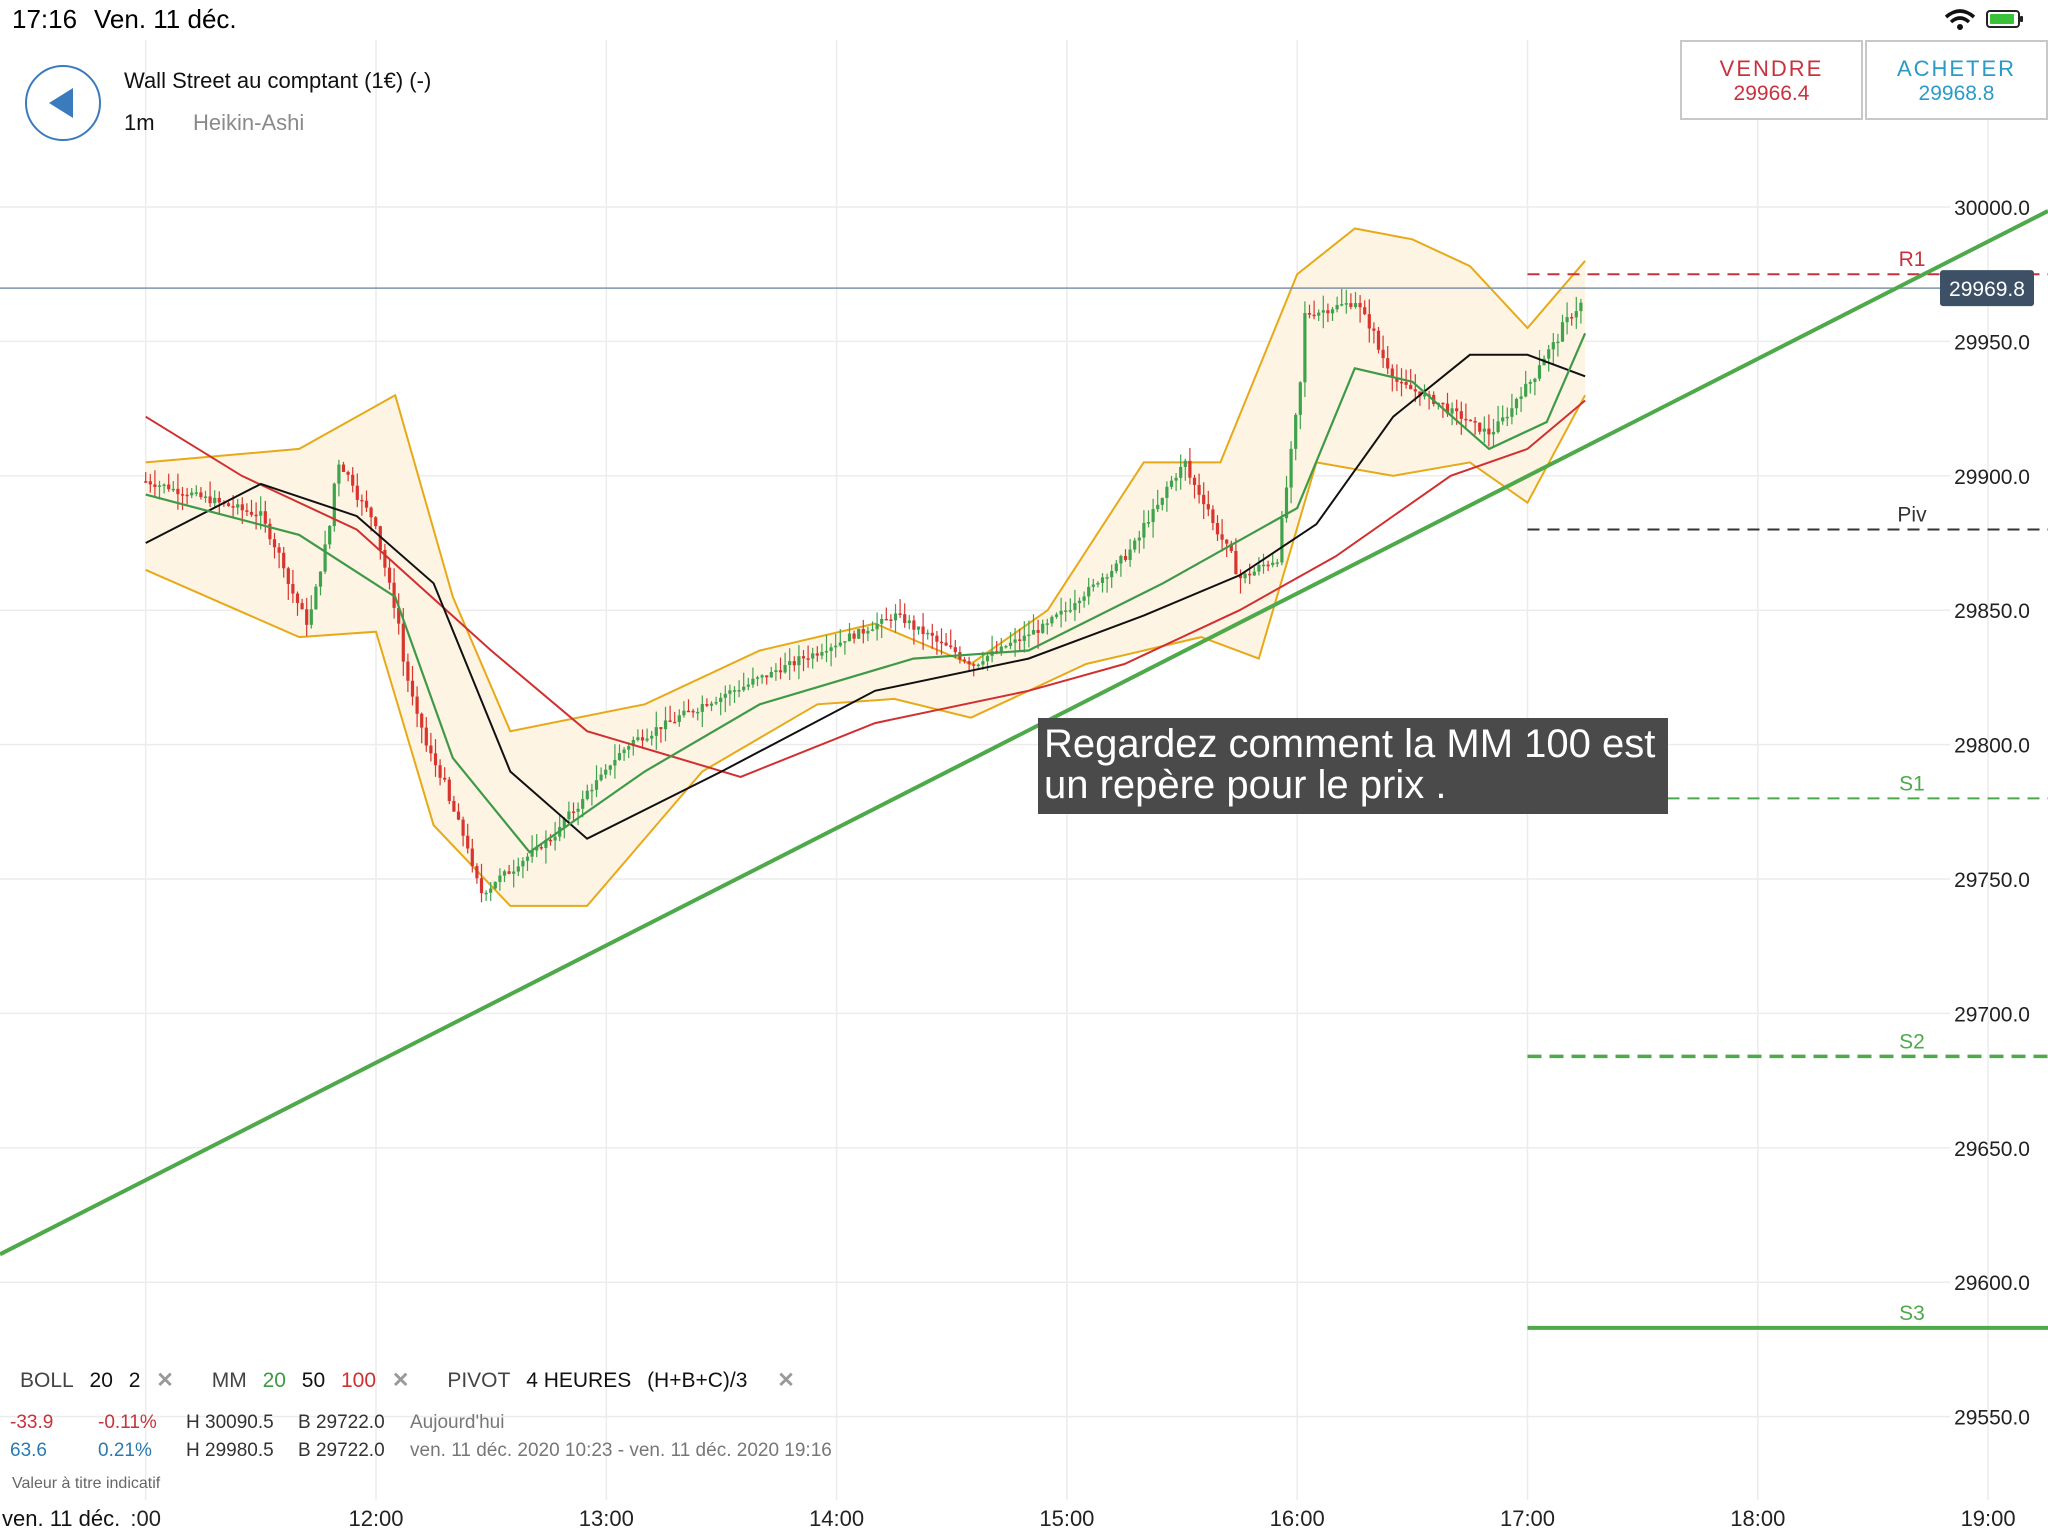 Image resolution: width=2048 pixels, height=1536 pixels. What do you see at coordinates (1956, 68) in the screenshot?
I see `buy-label: ACHETER` at bounding box center [1956, 68].